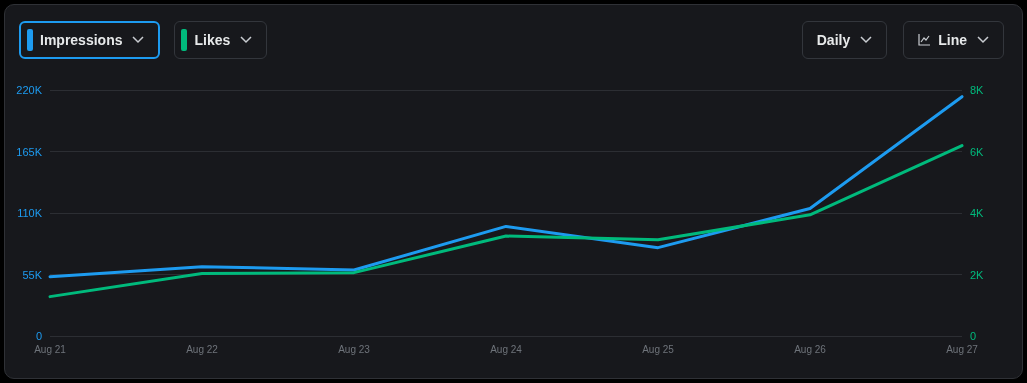  Describe the element at coordinates (973, 336) in the screenshot. I see `y2-tick-label: 0` at that location.